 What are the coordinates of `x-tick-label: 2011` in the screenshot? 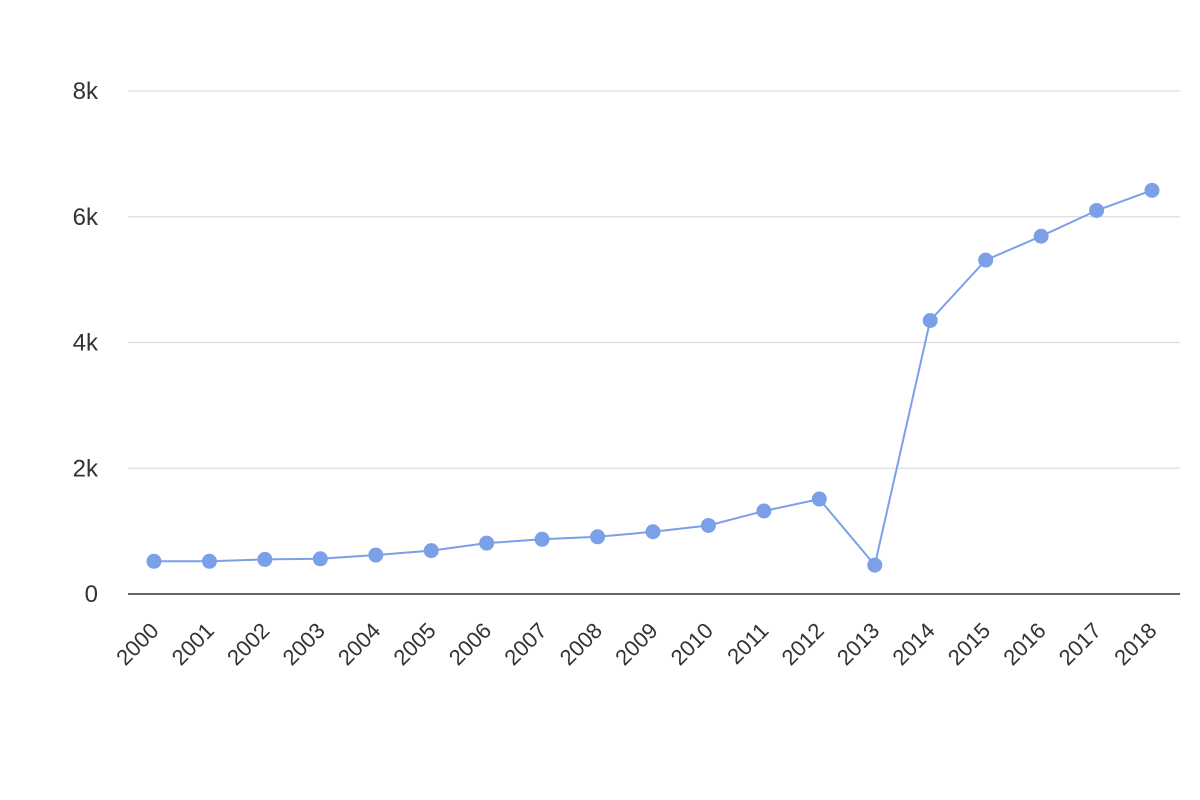 It's located at (747, 643).